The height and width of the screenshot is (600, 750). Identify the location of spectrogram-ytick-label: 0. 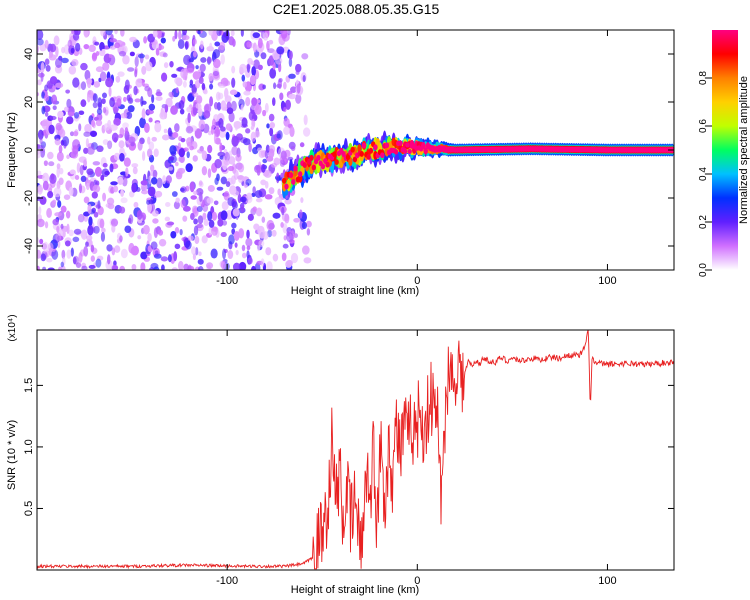
(29, 150).